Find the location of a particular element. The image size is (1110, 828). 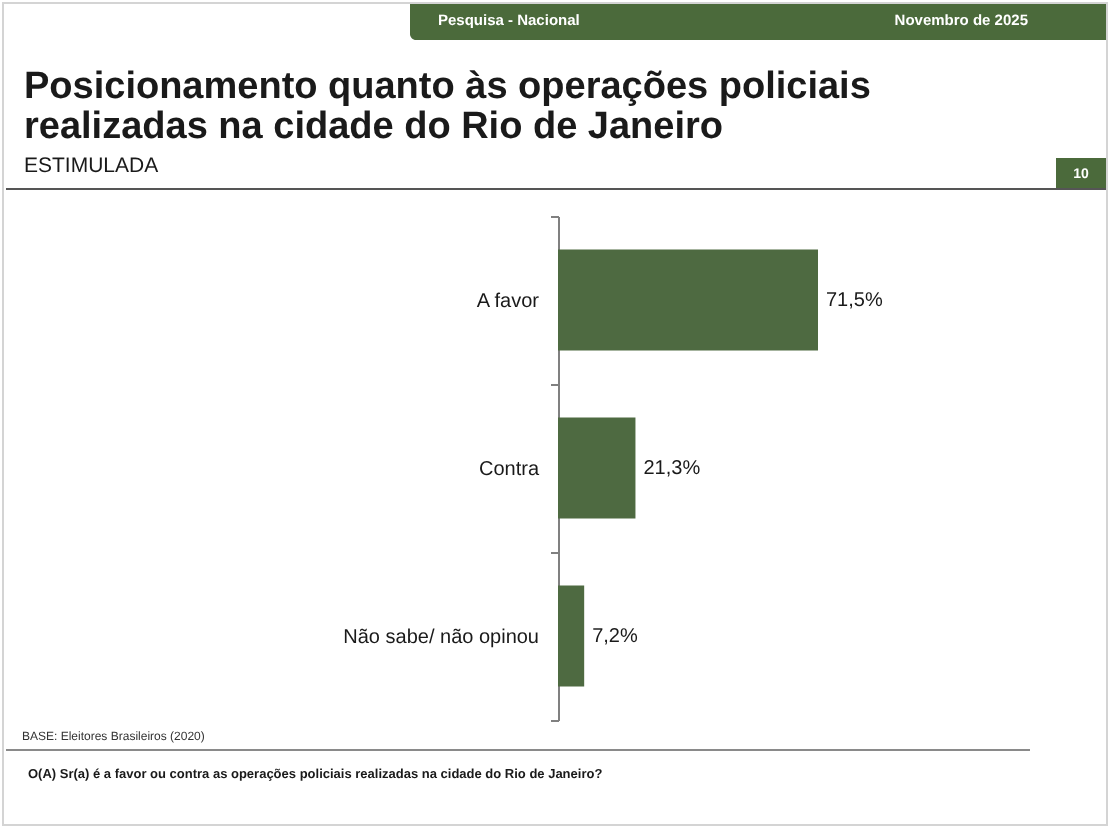

data-label: 21,3% is located at coordinates (672, 469).